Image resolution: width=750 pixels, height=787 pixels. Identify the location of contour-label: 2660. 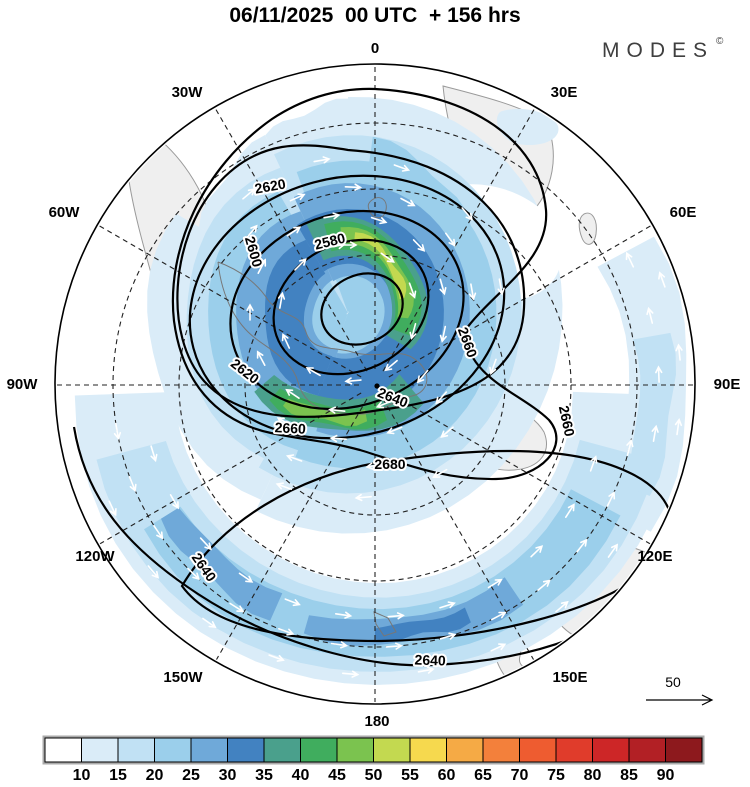
(290, 428).